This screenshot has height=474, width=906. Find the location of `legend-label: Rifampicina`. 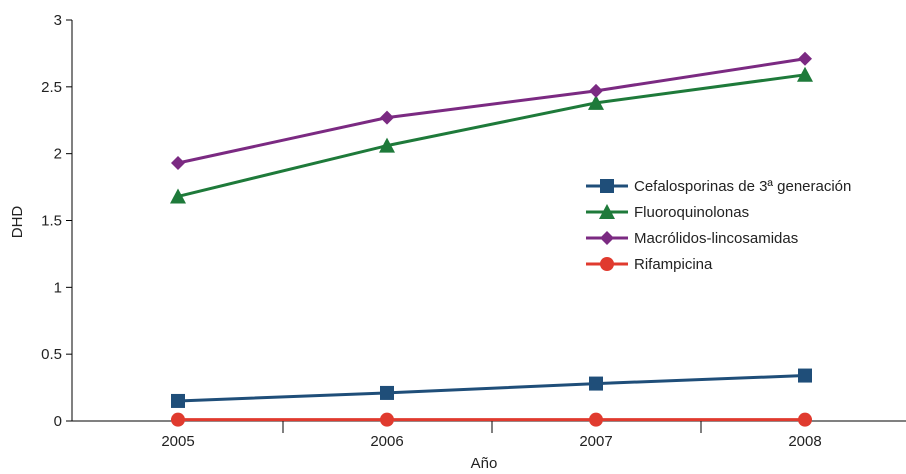

legend-label: Rifampicina is located at coordinates (673, 264).